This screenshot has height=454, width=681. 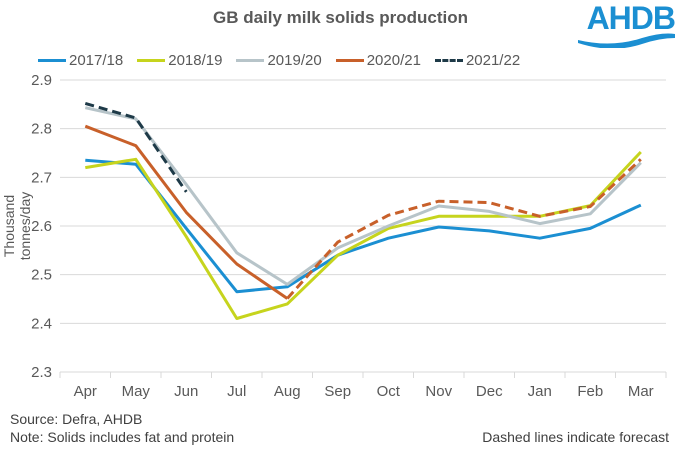 What do you see at coordinates (389, 391) in the screenshot?
I see `x-tick-label: Oct` at bounding box center [389, 391].